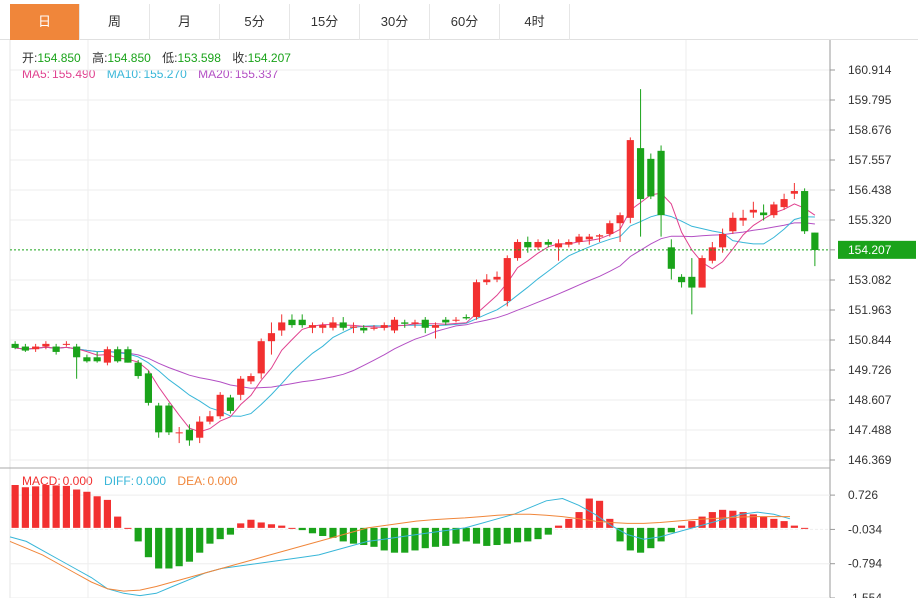 The image size is (918, 598). I want to click on tab-0: 日, so click(45, 22).